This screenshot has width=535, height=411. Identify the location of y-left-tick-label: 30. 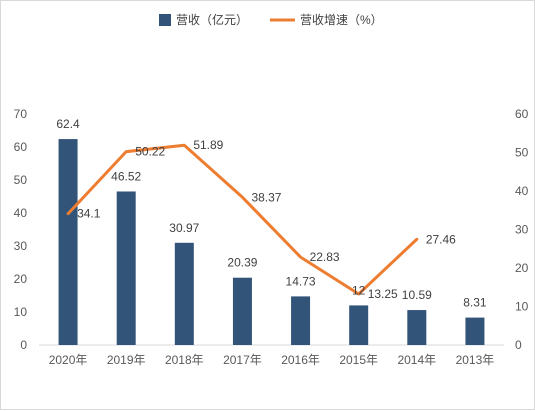
(21, 246).